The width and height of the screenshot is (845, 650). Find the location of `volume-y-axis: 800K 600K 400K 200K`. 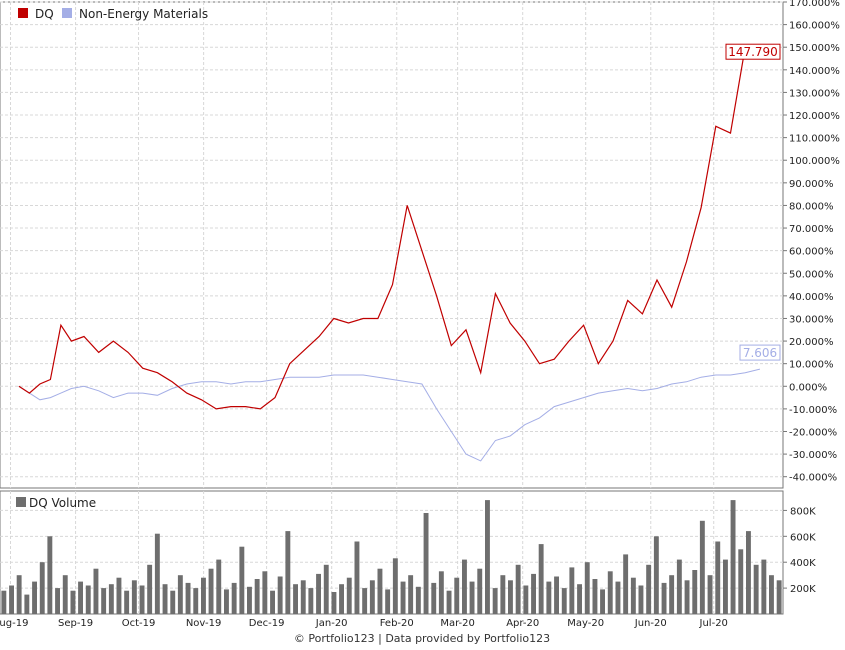

volume-y-axis: 800K 600K 400K 200K is located at coordinates (799, 550).